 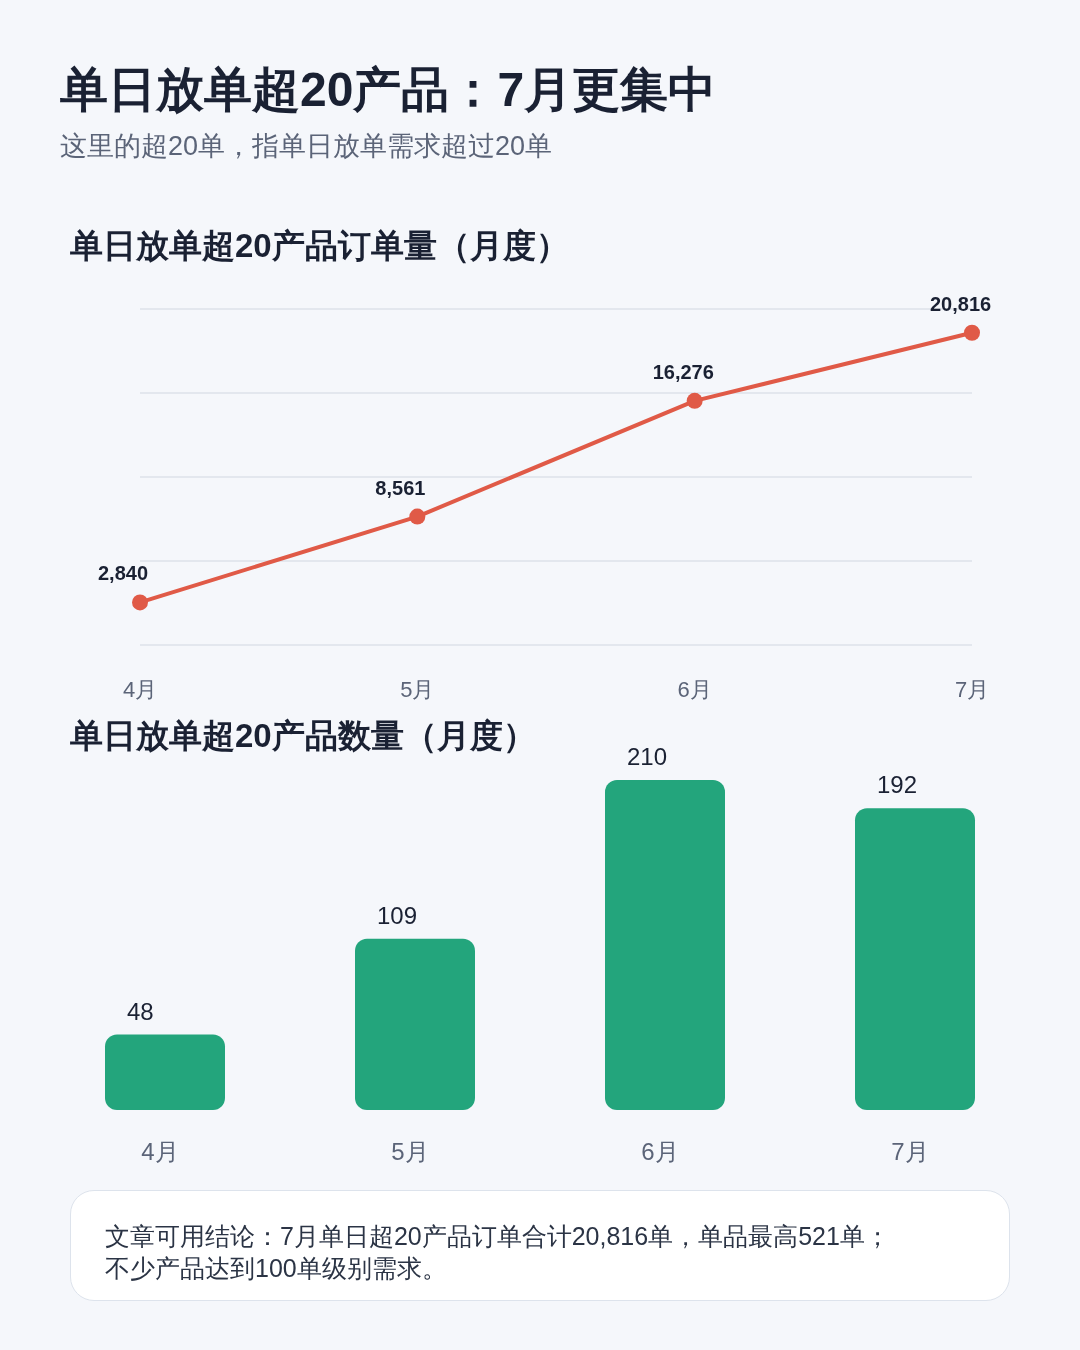 What do you see at coordinates (683, 371) in the screenshot?
I see `data-label: 16,276` at bounding box center [683, 371].